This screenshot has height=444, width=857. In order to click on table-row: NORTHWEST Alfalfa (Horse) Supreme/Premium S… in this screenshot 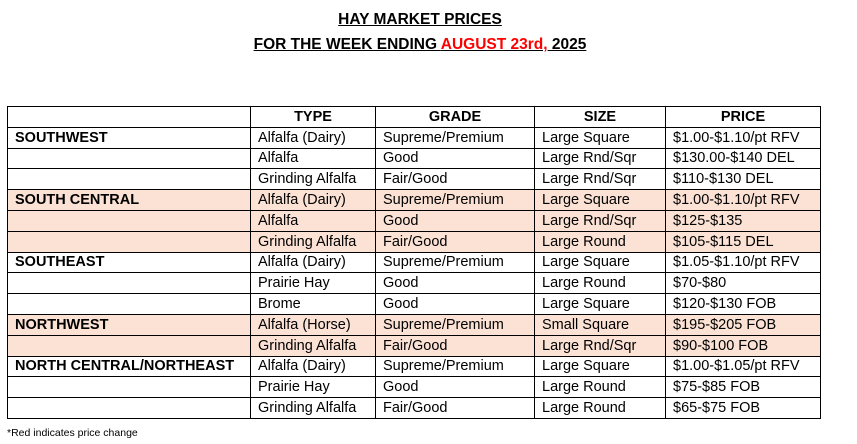, I will do `click(414, 324)`.